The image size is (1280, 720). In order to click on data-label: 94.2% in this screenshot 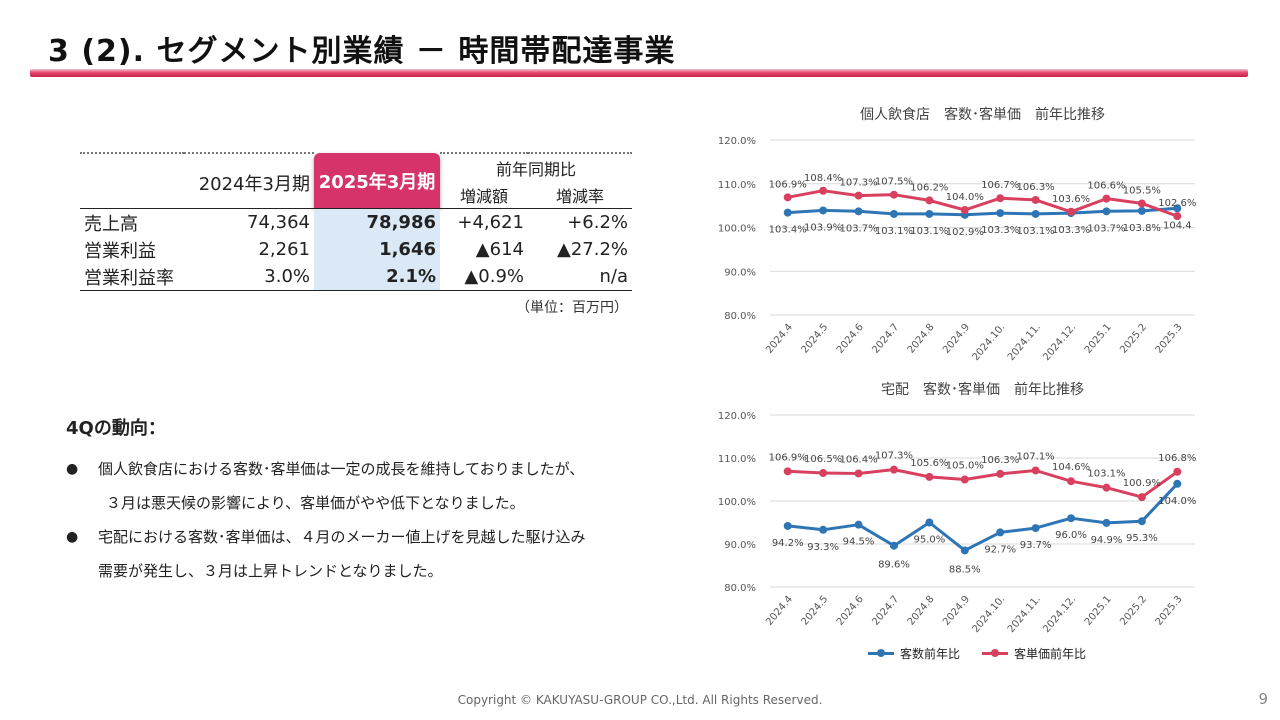, I will do `click(788, 543)`.